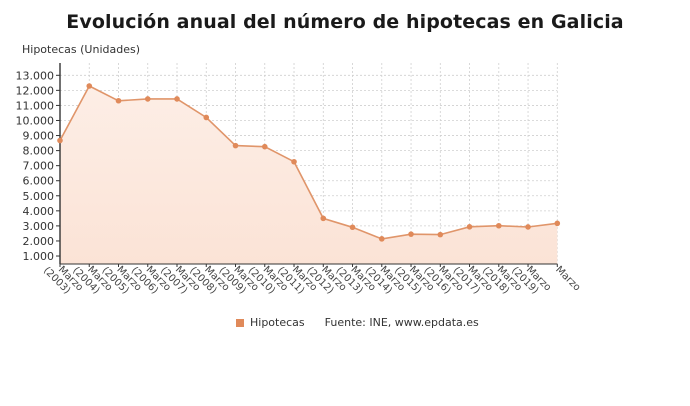  Describe the element at coordinates (39, 211) in the screenshot. I see `y-tick-label: 4.000` at that location.